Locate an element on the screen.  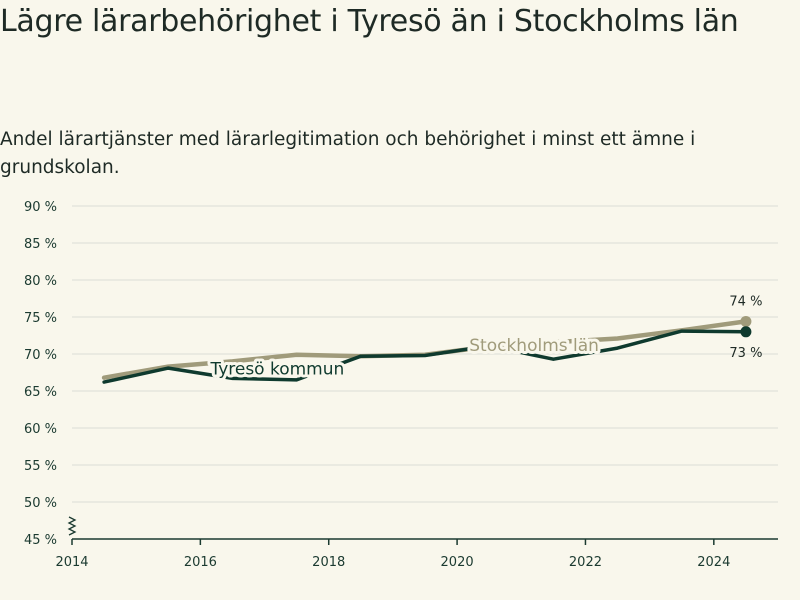
y-tick-label: 70 % is located at coordinates (40, 355).